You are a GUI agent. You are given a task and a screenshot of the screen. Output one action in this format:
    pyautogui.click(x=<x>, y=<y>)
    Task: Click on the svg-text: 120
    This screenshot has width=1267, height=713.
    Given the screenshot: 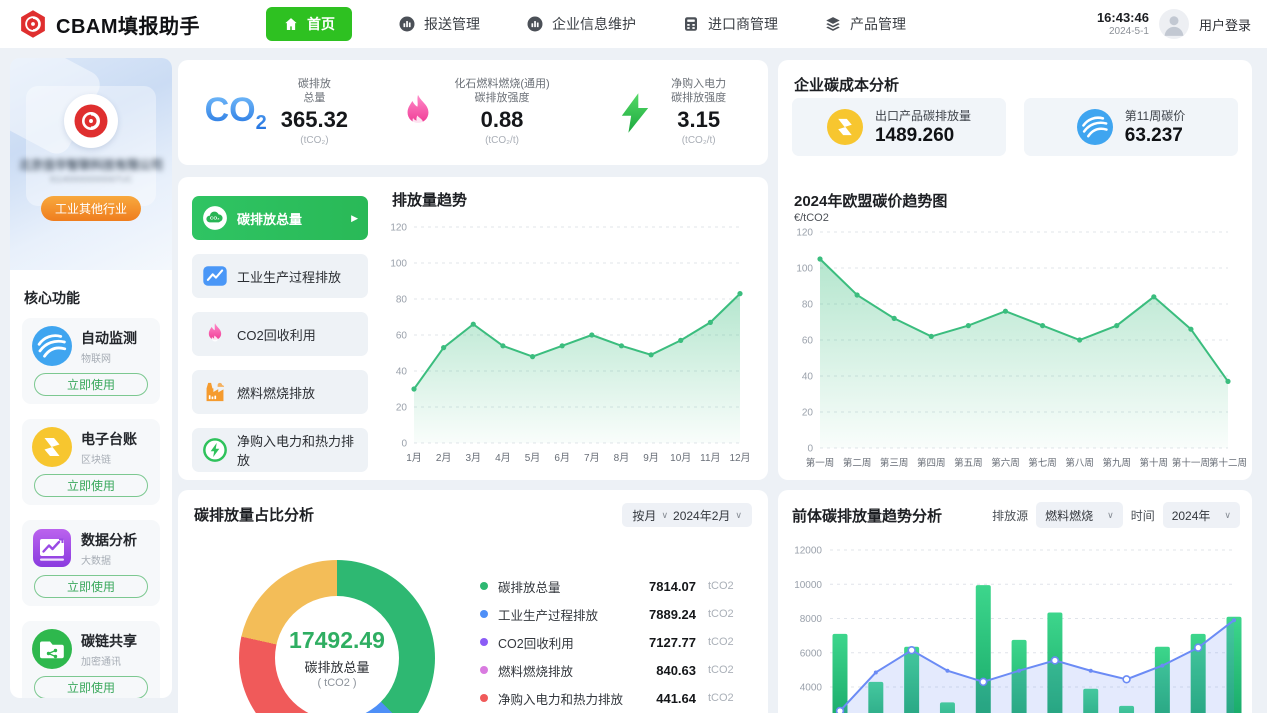 What is the action you would take?
    pyautogui.click(x=398, y=228)
    